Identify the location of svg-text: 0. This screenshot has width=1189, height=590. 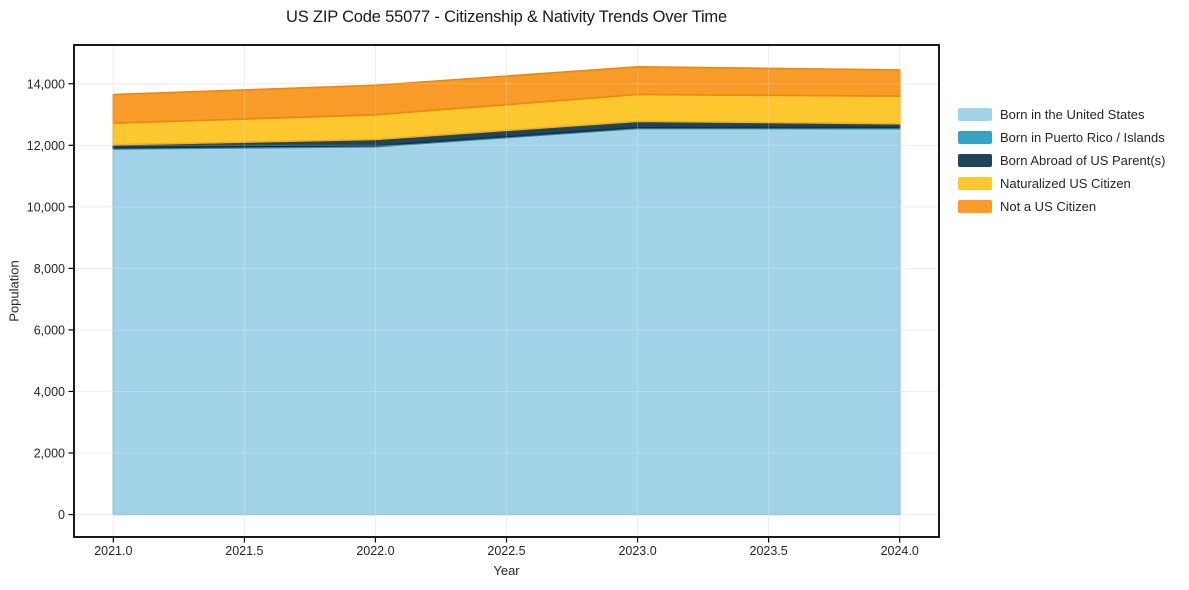
(61, 515).